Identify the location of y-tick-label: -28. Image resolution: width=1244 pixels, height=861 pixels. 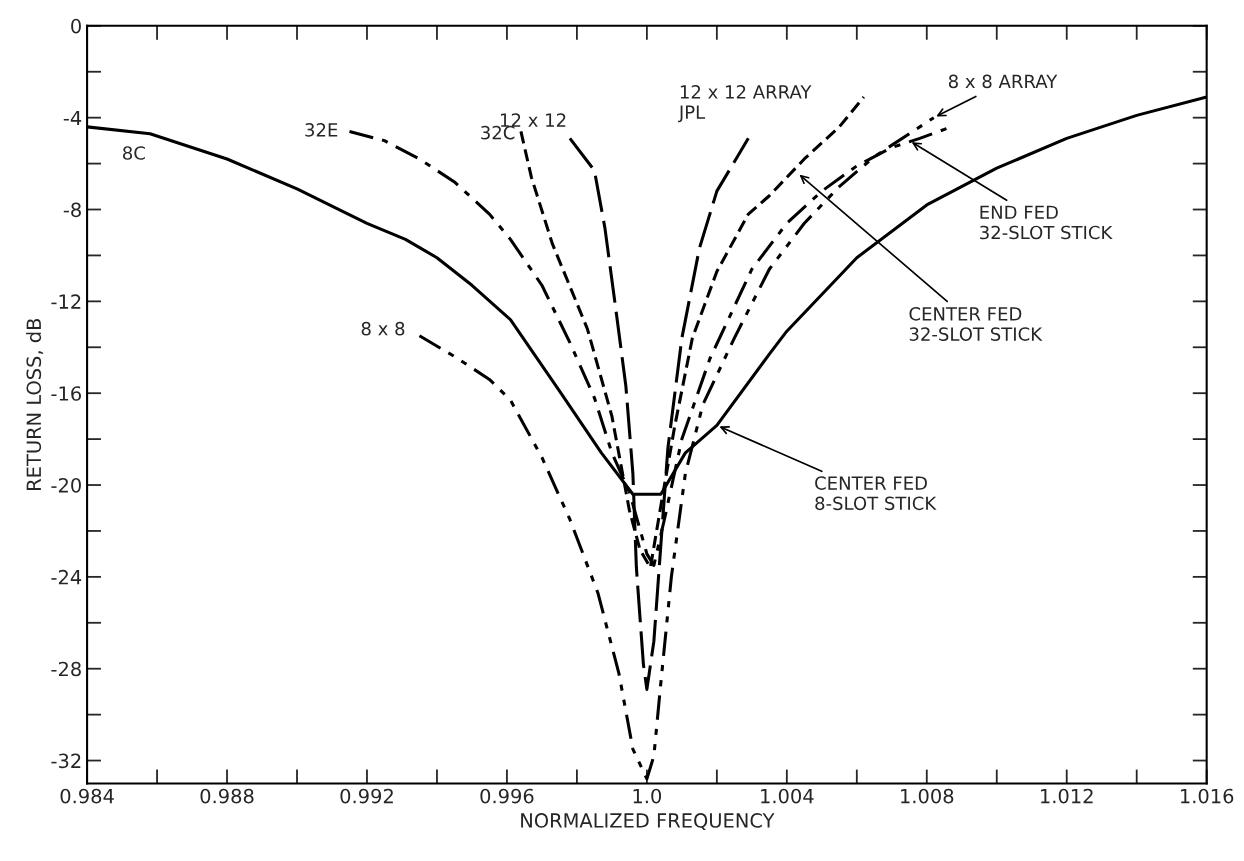
(66, 669).